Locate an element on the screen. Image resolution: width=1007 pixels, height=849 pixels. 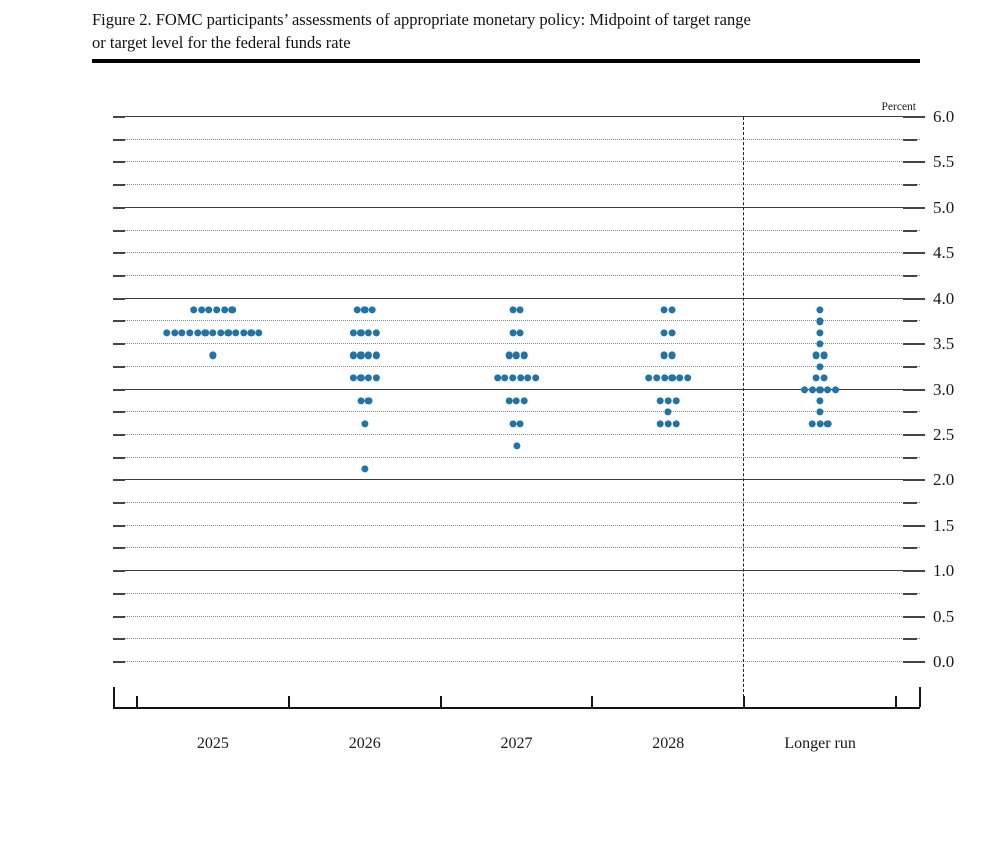
dot-row-longer-run-3.875 is located at coordinates (820, 310).